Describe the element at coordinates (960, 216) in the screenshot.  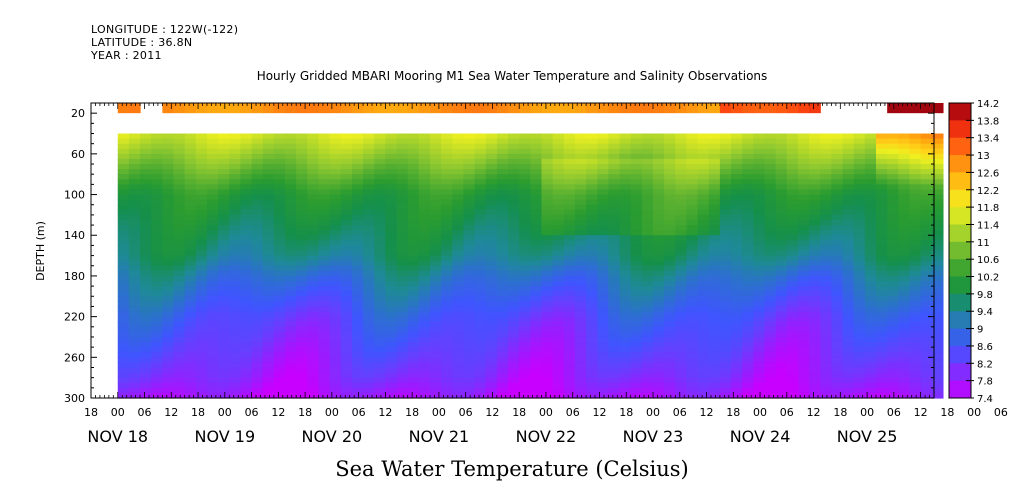
I see `colorbar-swatch` at that location.